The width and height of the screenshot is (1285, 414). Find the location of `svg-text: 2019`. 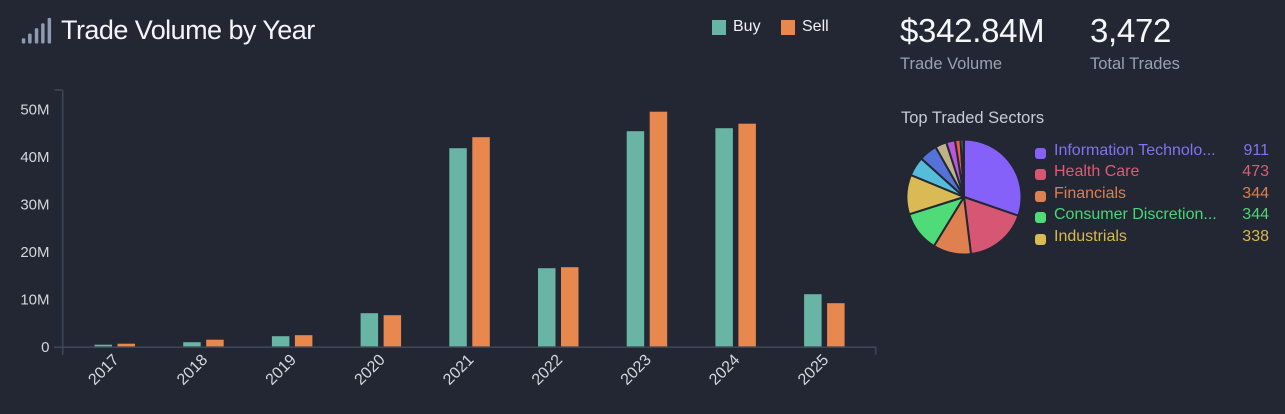

svg-text: 2019 is located at coordinates (281, 369).